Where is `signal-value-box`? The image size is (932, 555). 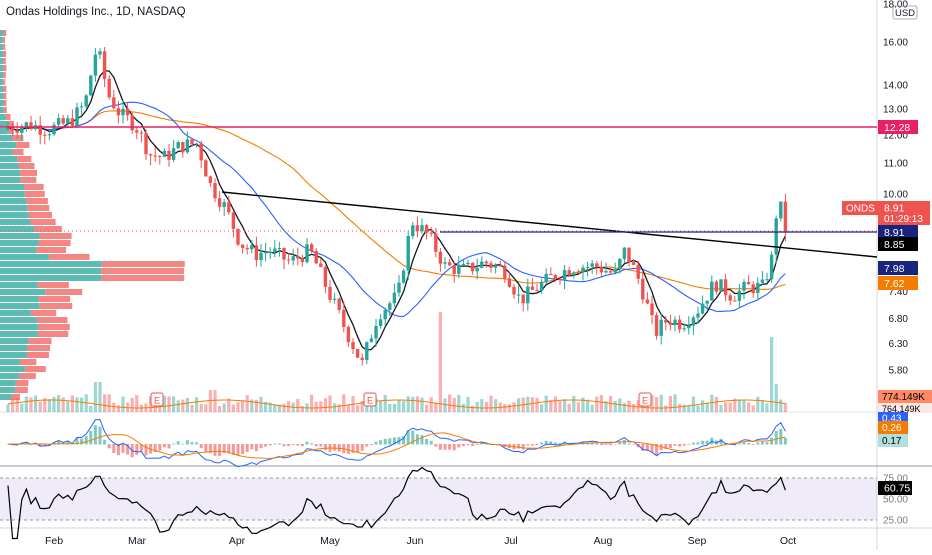
signal-value-box is located at coordinates (893, 427).